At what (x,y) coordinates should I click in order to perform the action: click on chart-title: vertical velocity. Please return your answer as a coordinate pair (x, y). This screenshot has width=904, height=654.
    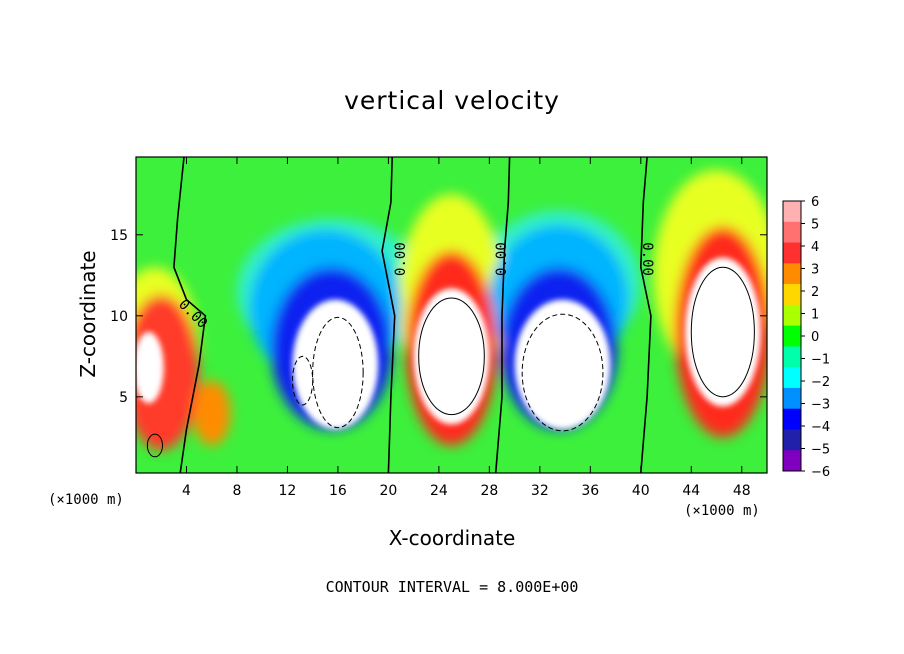
    Looking at the image, I should click on (452, 100).